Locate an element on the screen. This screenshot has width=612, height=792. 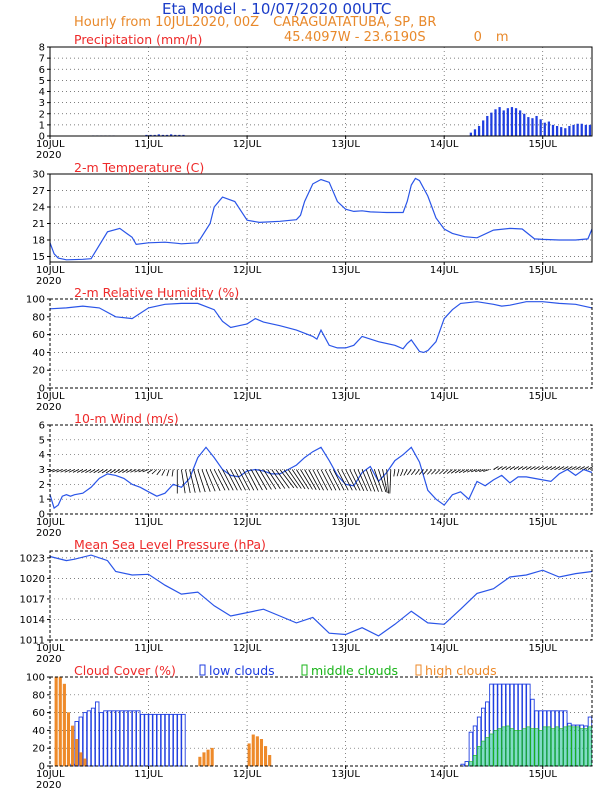
legend-label-0: low clouds is located at coordinates (242, 670).